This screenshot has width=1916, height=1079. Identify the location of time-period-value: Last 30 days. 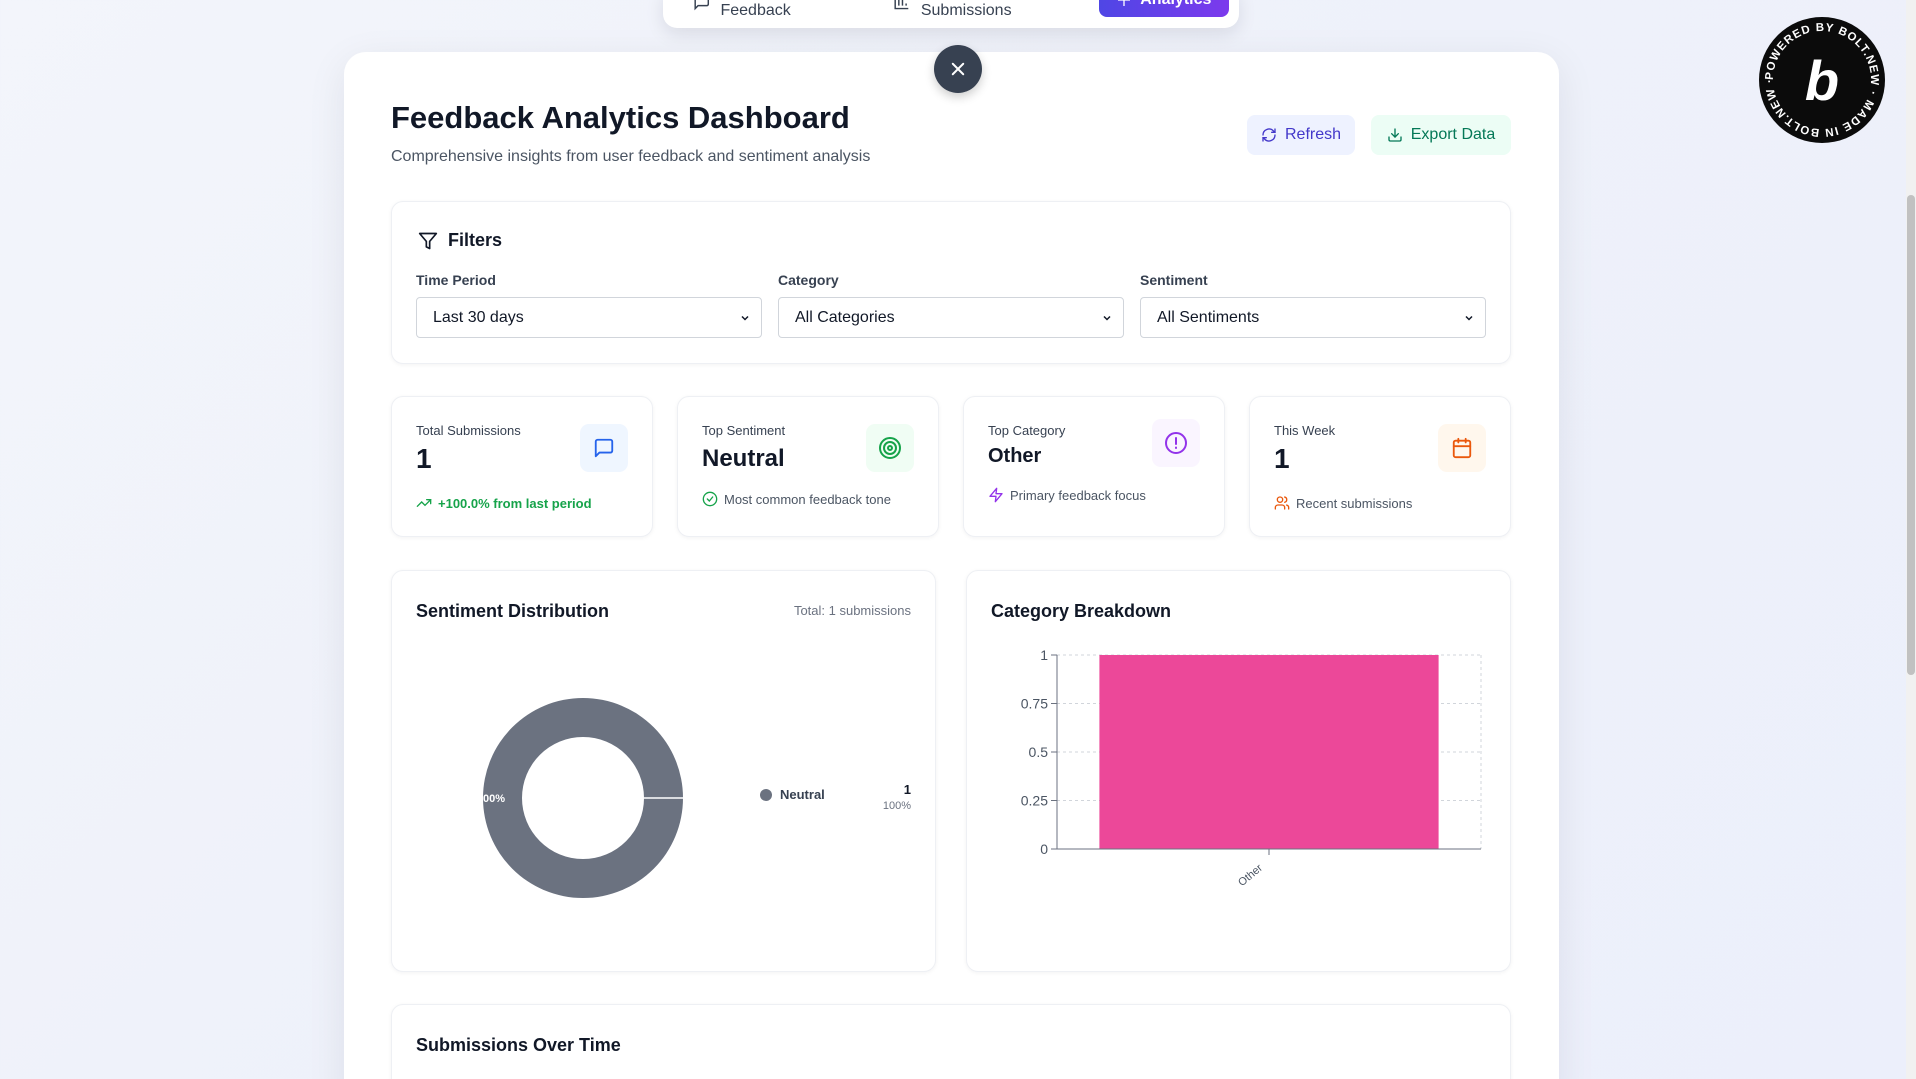
(478, 317).